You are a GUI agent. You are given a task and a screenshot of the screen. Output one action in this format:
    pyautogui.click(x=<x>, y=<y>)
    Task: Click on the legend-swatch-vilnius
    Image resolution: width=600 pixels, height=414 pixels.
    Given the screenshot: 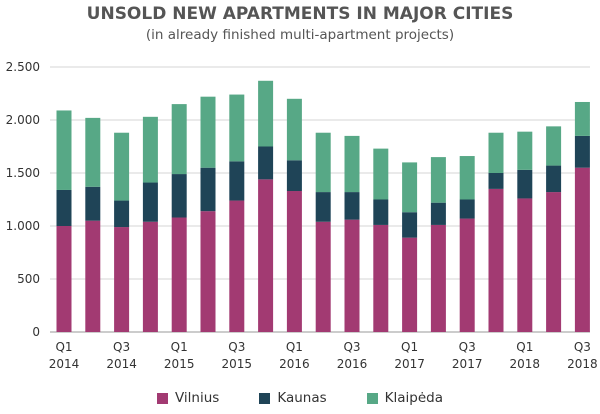 What is the action you would take?
    pyautogui.click(x=162, y=398)
    